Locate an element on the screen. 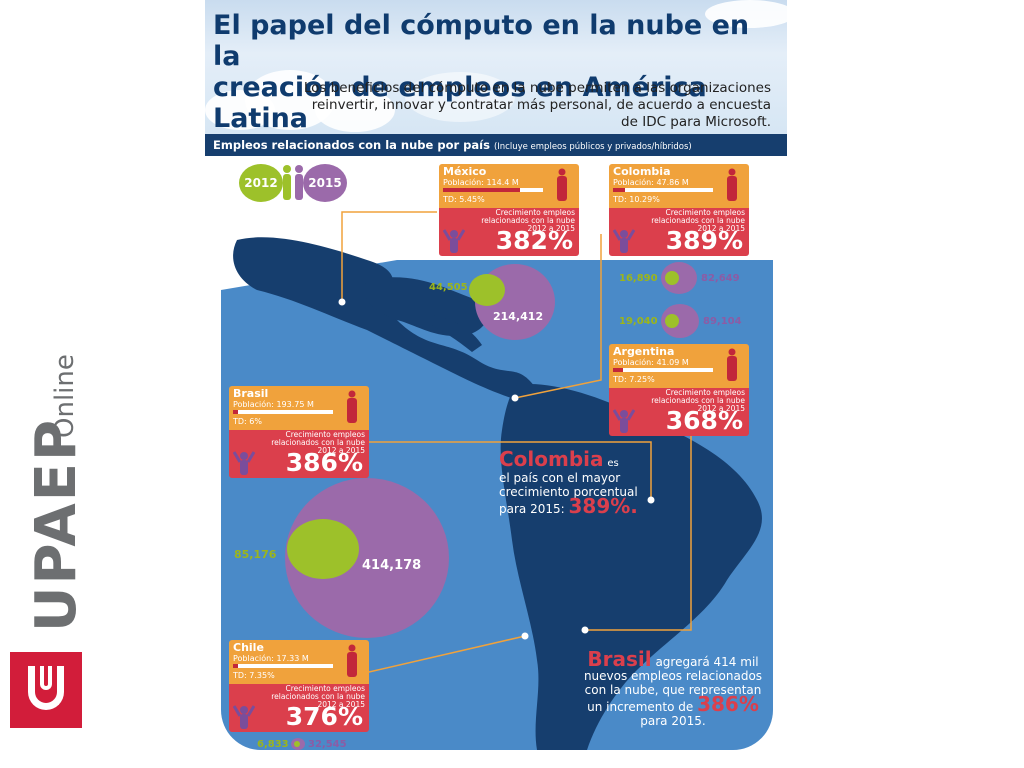 The image size is (1024, 768). legend-2012: 2012 is located at coordinates (261, 183).